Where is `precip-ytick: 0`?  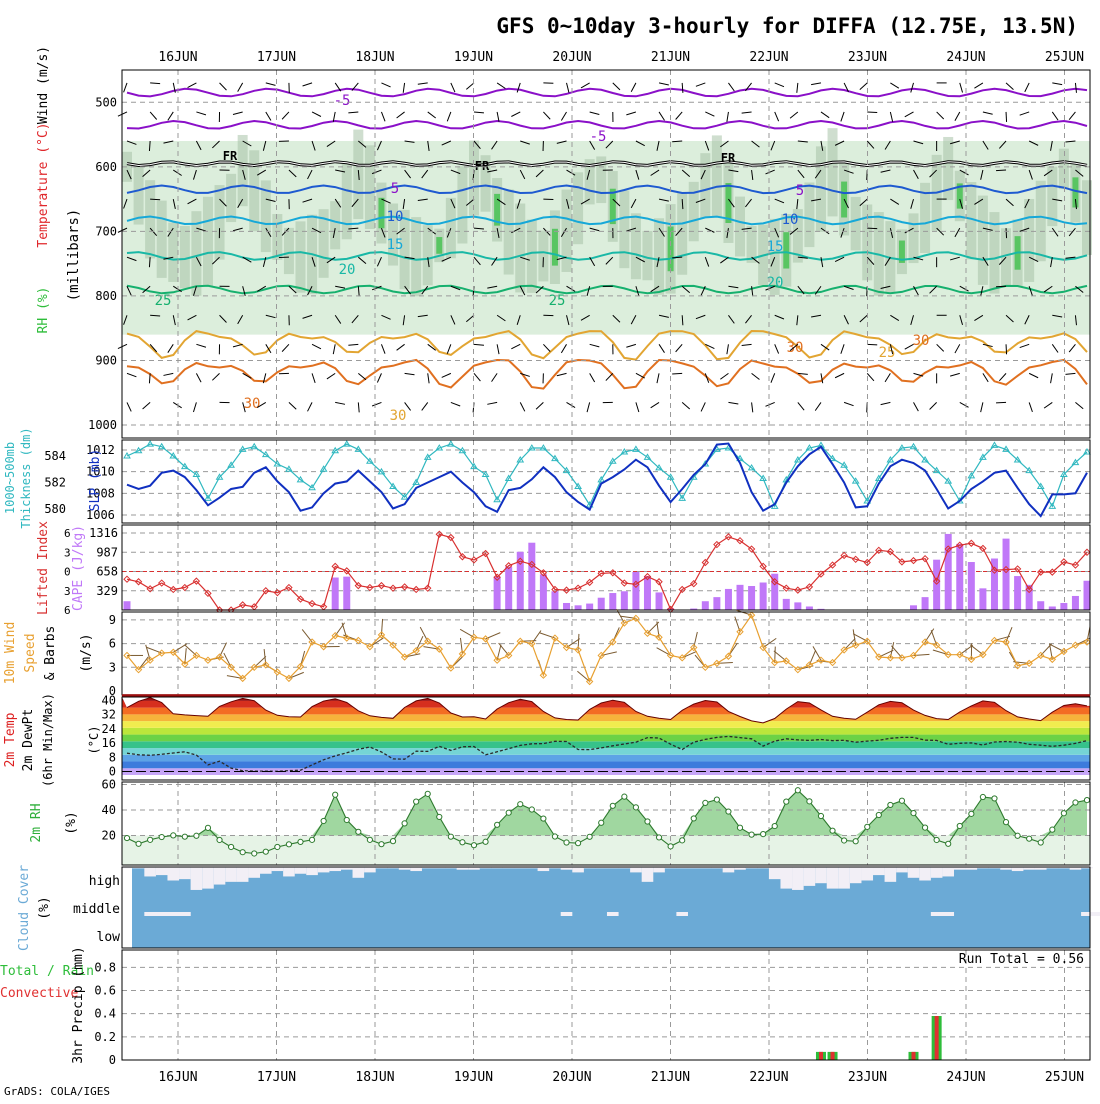
precip-ytick: 0 is located at coordinates (112, 1060).